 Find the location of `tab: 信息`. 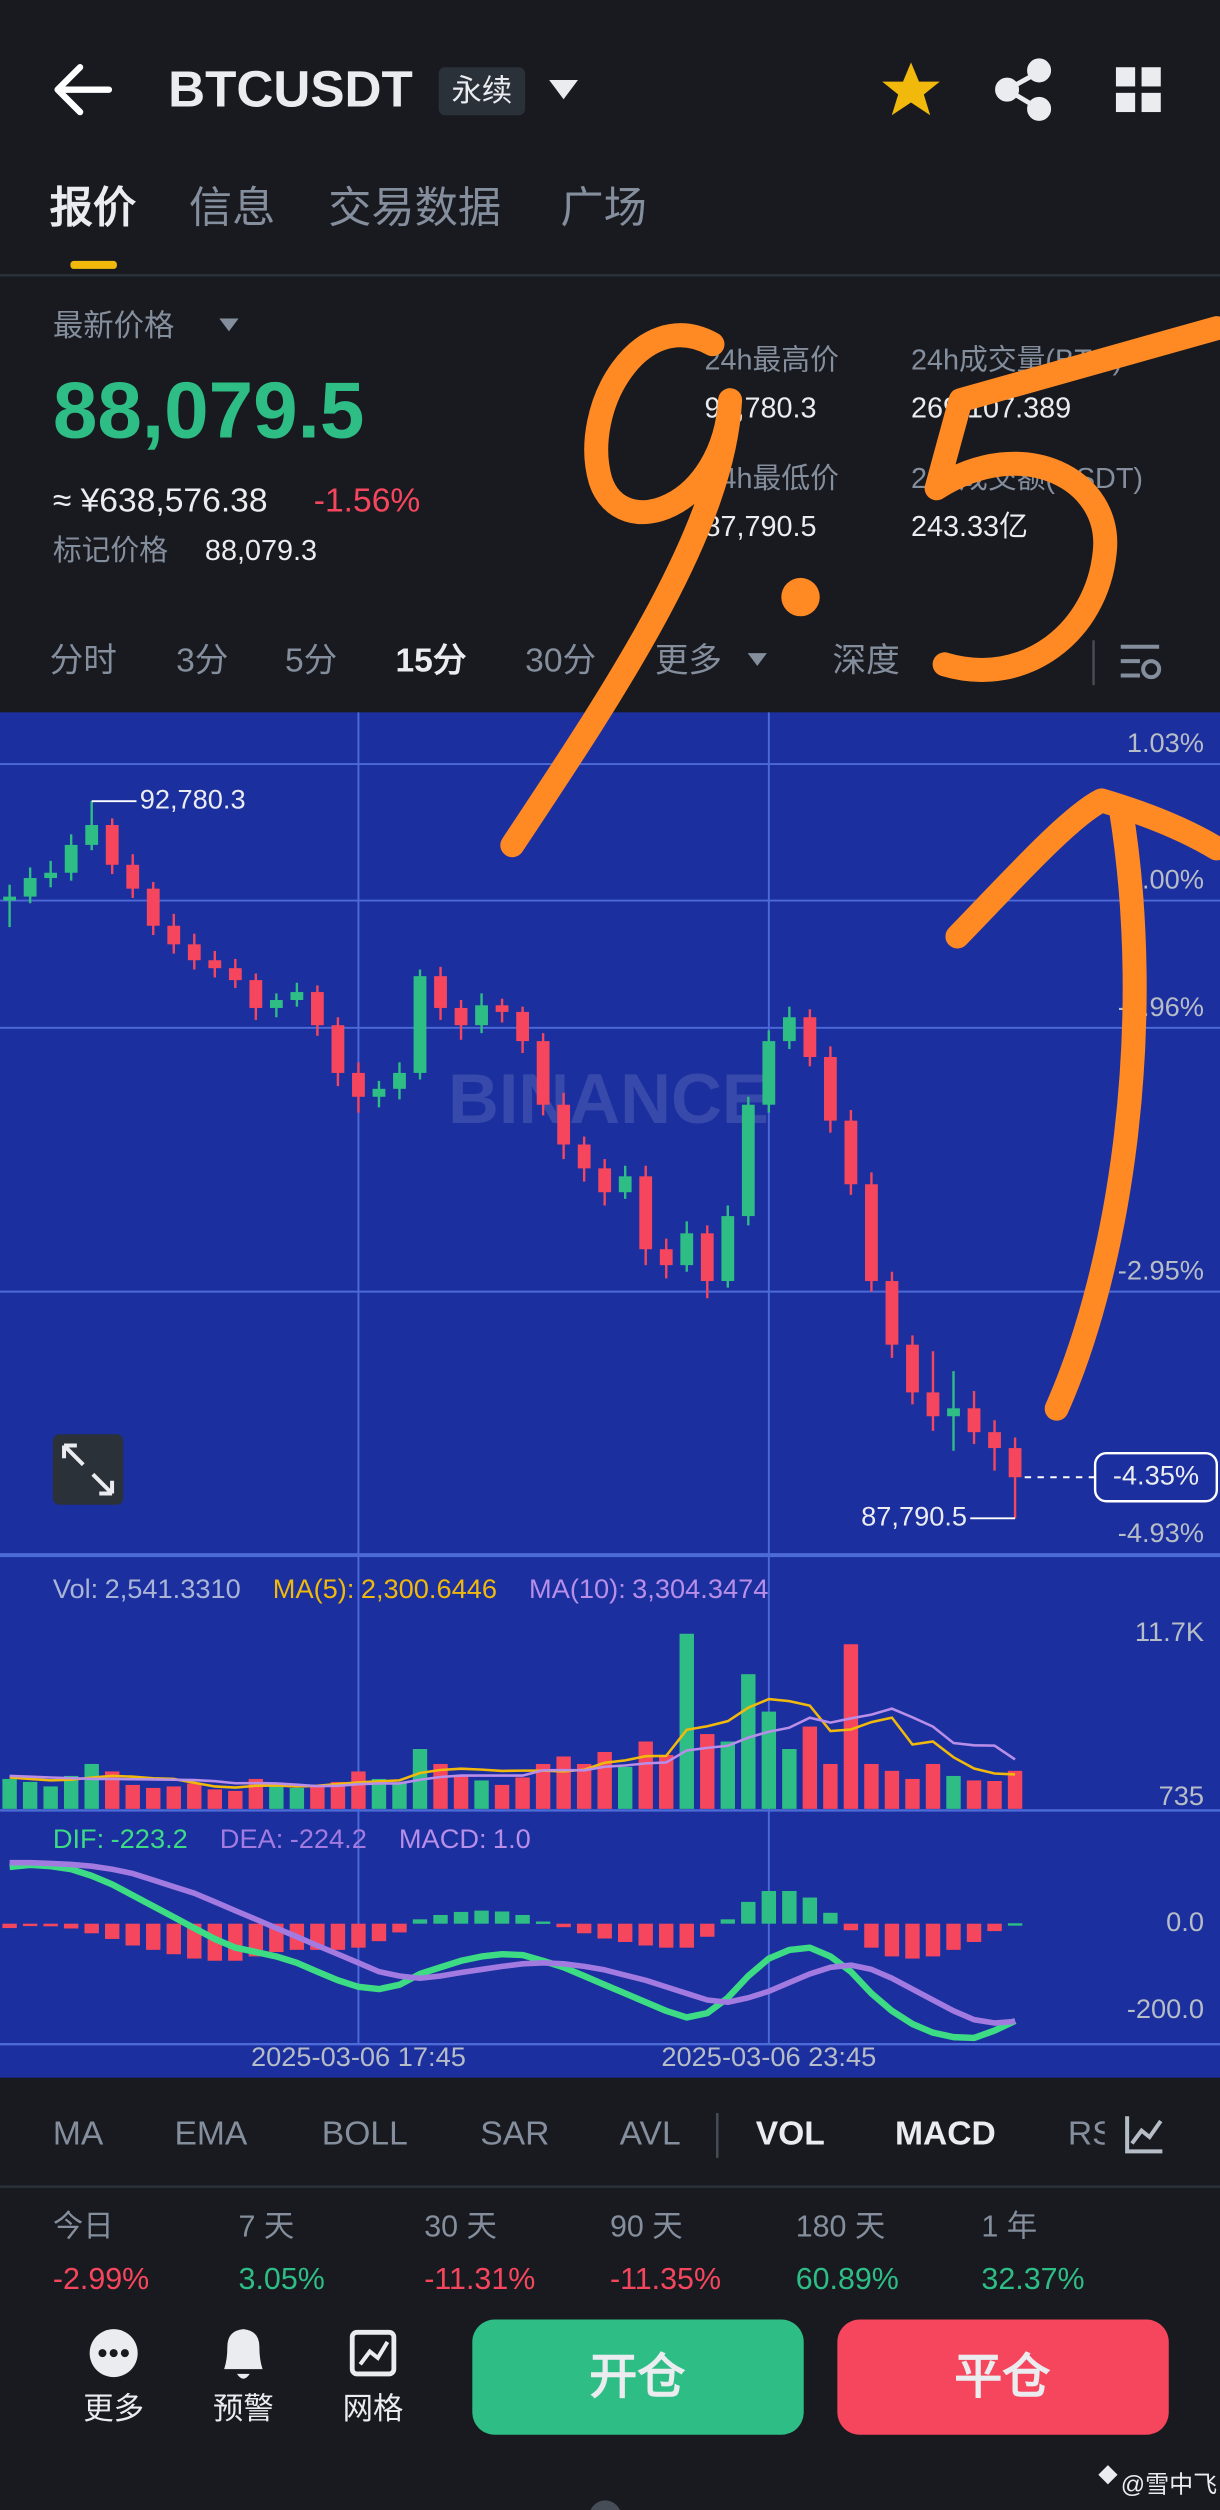

tab: 信息 is located at coordinates (232, 209).